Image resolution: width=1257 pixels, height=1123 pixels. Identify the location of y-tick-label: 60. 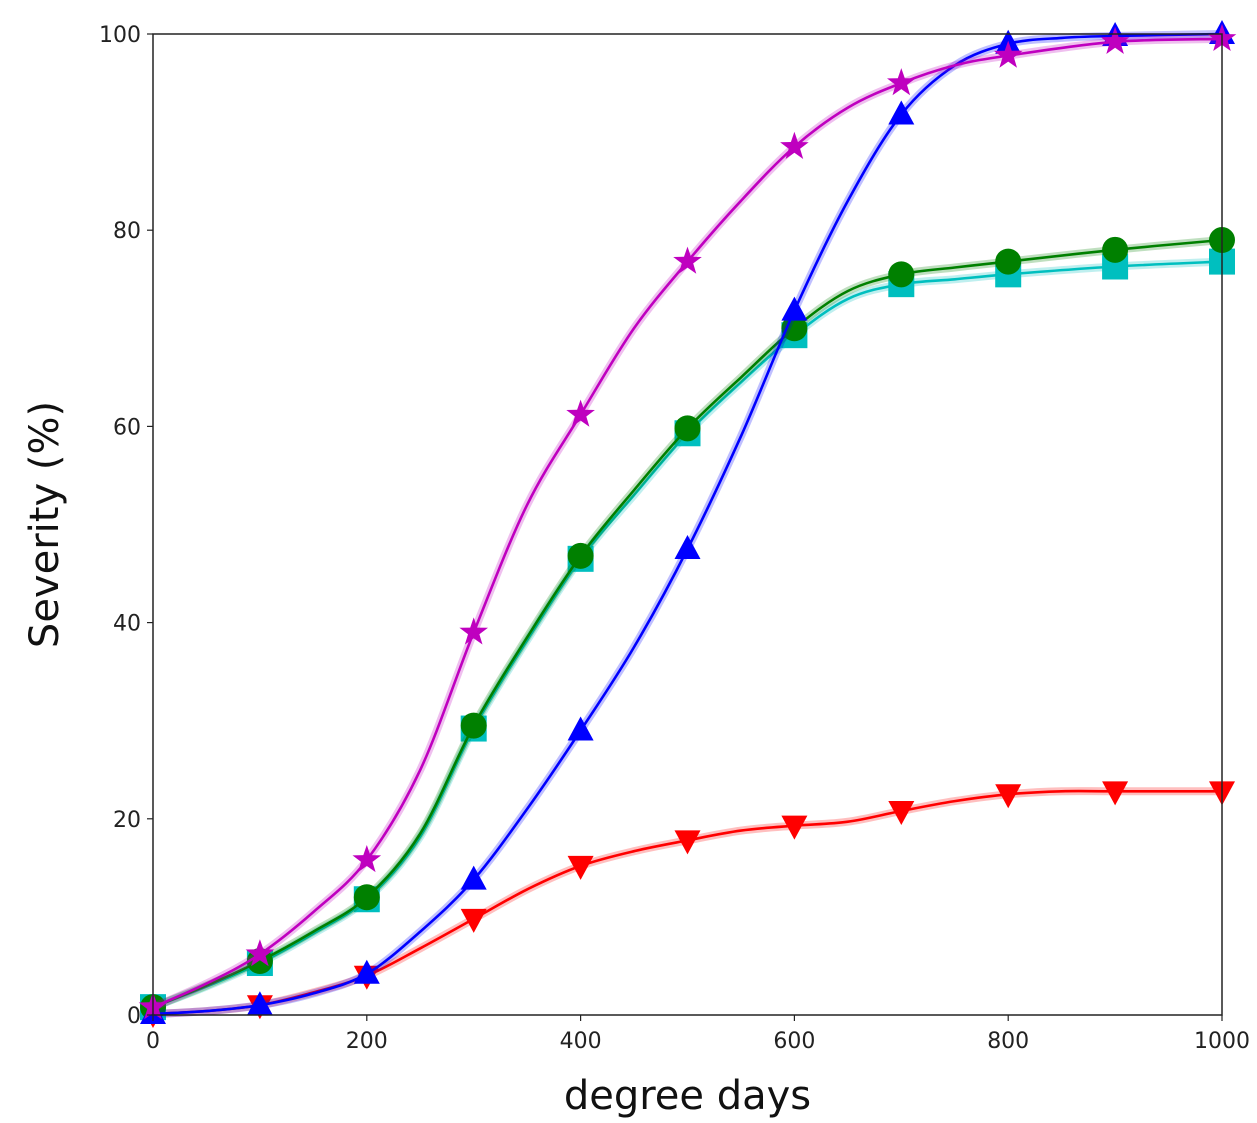
(127, 427).